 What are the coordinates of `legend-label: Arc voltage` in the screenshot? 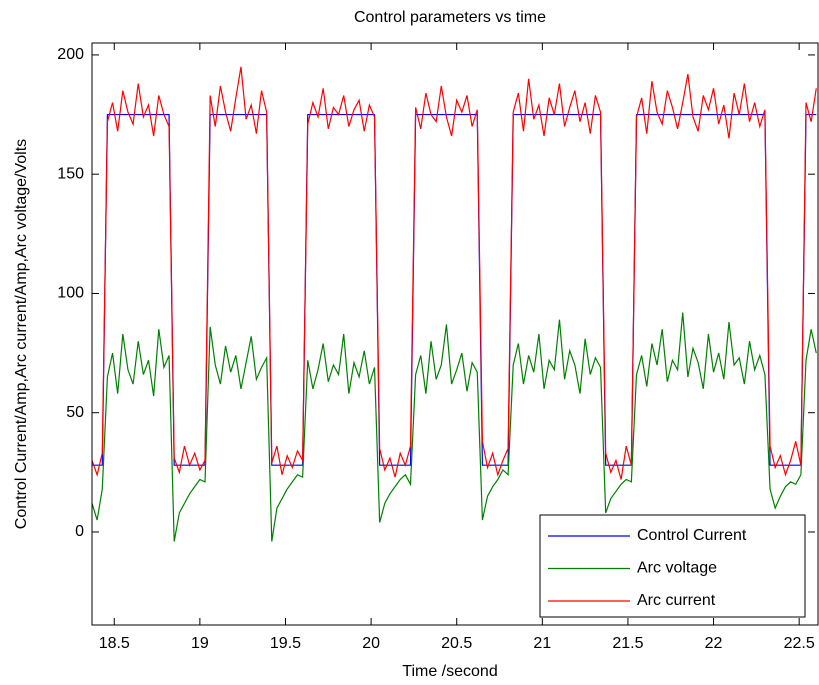 It's located at (677, 568).